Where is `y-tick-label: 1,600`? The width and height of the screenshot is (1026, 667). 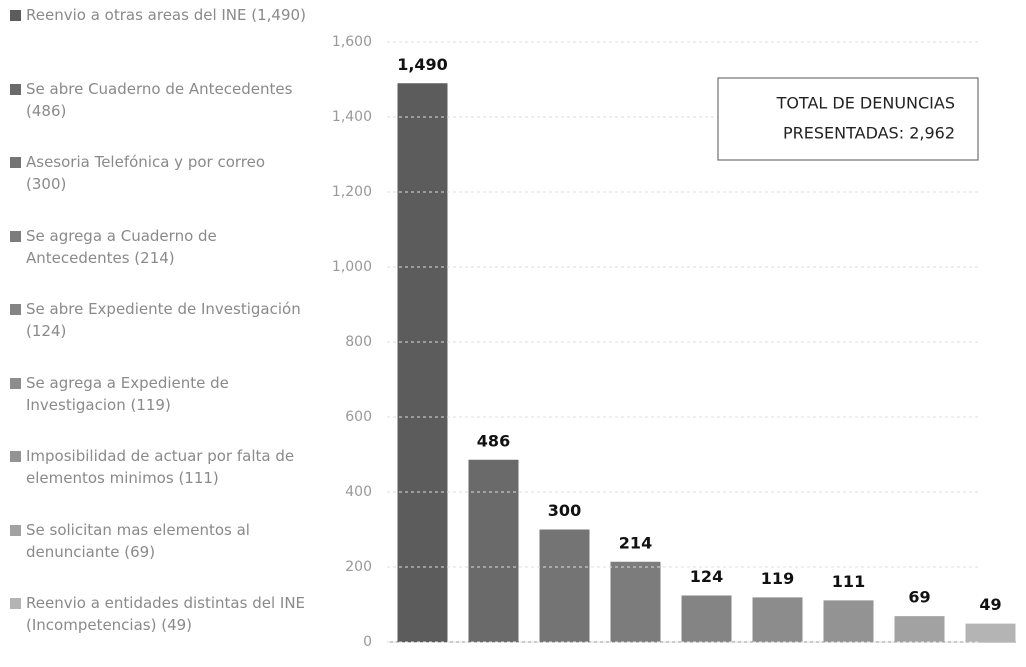
y-tick-label: 1,600 is located at coordinates (352, 42).